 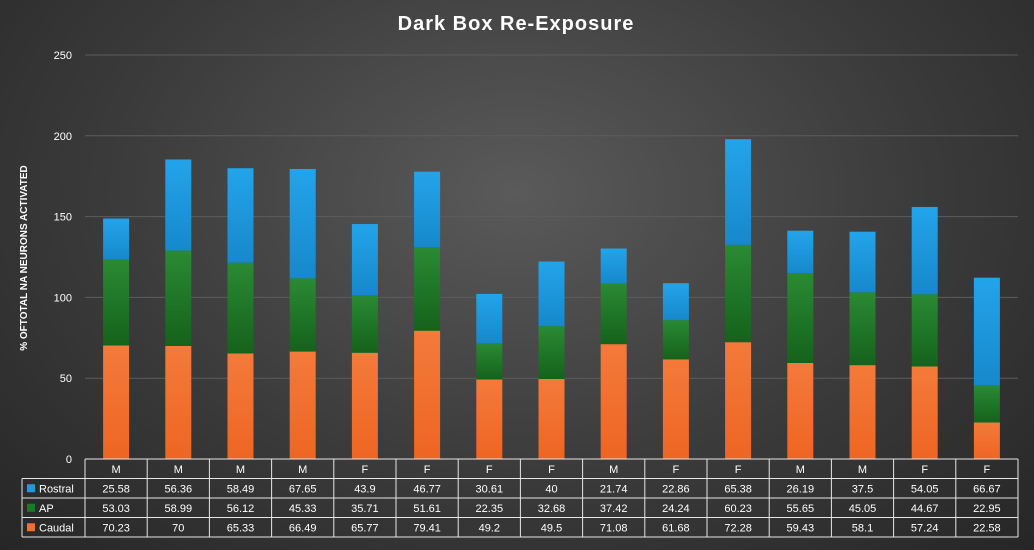 What do you see at coordinates (738, 528) in the screenshot?
I see `table-value-caudal: 72.28` at bounding box center [738, 528].